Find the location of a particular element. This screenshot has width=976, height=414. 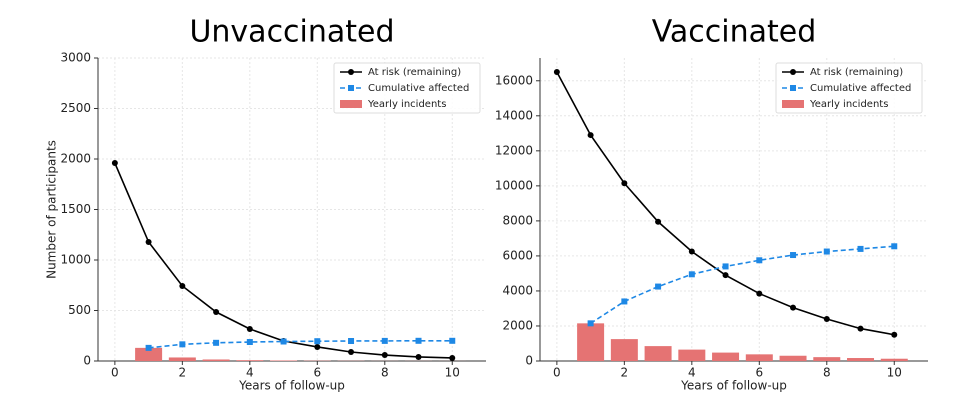

y-tick-label: 16000 is located at coordinates (514, 80).